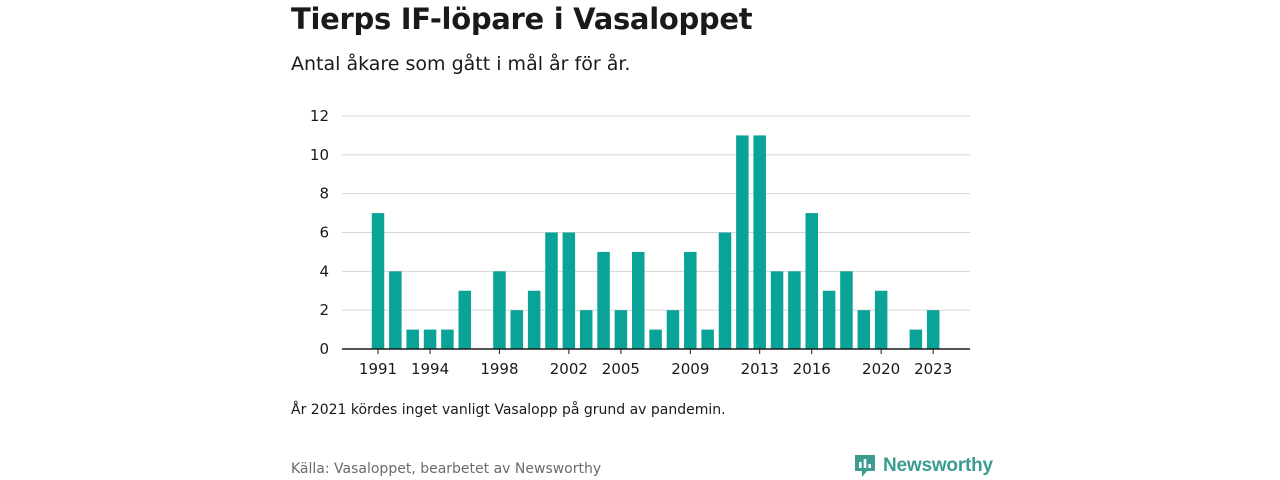 The image size is (1280, 480). Describe the element at coordinates (916, 339) in the screenshot. I see `bar-2022` at that location.